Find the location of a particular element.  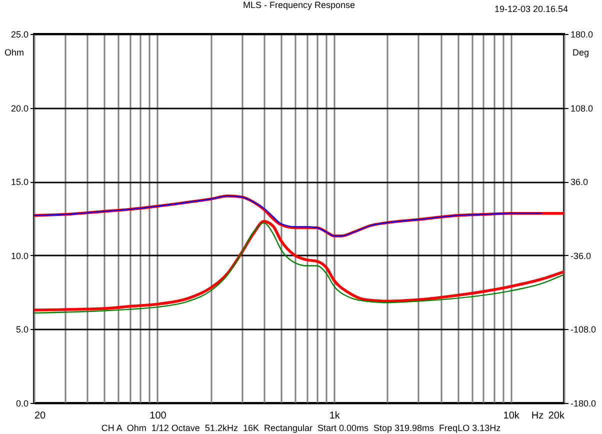

x-tick-label: 100 is located at coordinates (158, 416).